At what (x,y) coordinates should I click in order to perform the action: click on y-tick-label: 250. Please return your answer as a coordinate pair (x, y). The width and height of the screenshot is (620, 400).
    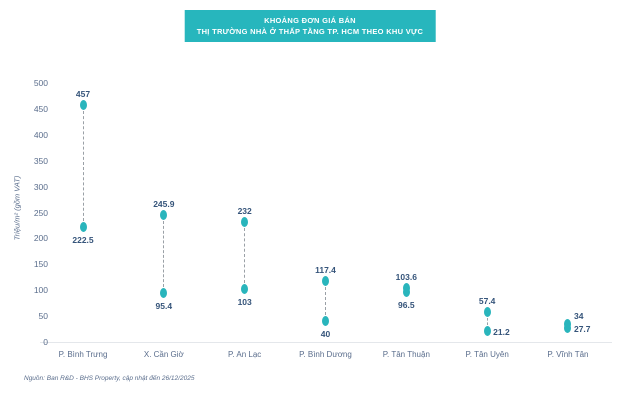
    Looking at the image, I should click on (40, 212).